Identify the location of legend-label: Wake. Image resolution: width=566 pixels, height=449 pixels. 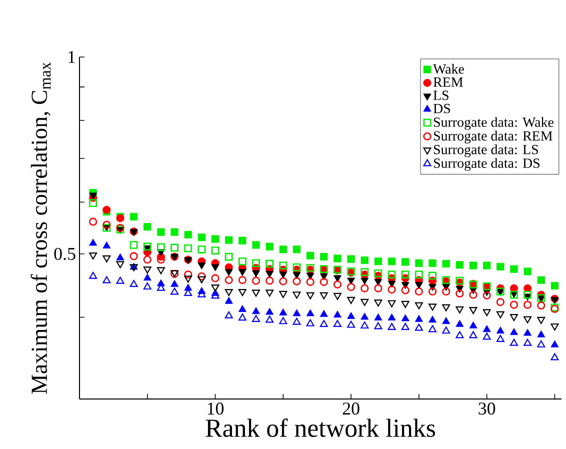
(448, 69).